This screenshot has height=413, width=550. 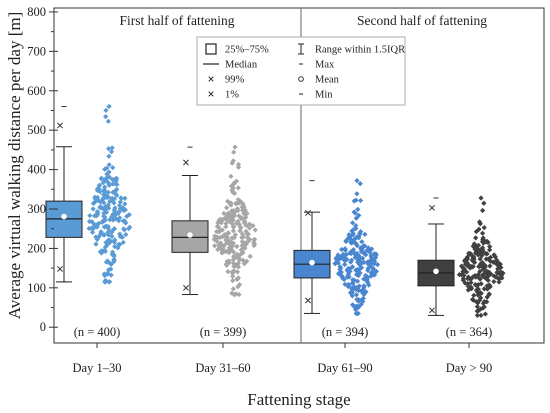 I want to click on legend-item: 99%, so click(x=226, y=80).